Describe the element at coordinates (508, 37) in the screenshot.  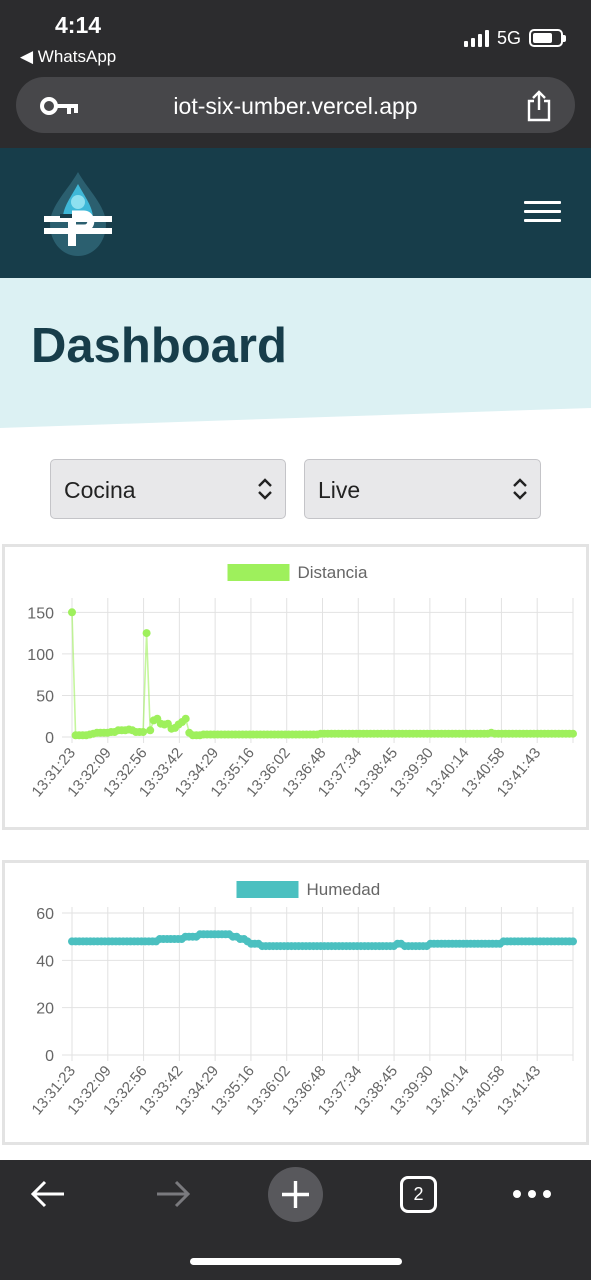
I see `network-type: 5G` at that location.